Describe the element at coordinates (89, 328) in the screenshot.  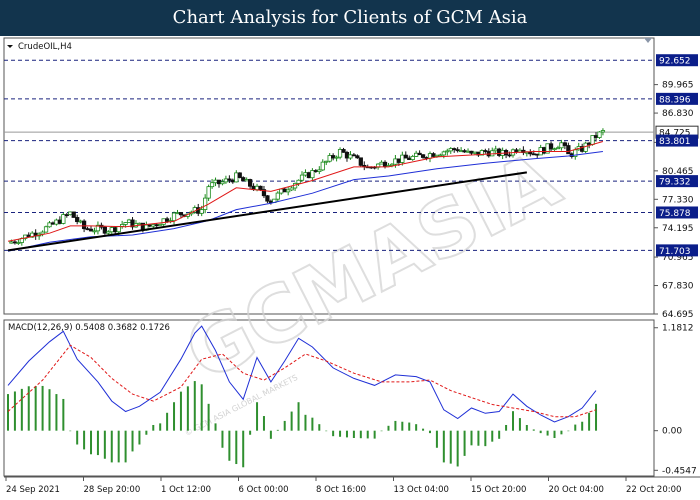
I see `macd-label: MACD(12,26,9) 0.5408 0.3682 0.1726` at that location.